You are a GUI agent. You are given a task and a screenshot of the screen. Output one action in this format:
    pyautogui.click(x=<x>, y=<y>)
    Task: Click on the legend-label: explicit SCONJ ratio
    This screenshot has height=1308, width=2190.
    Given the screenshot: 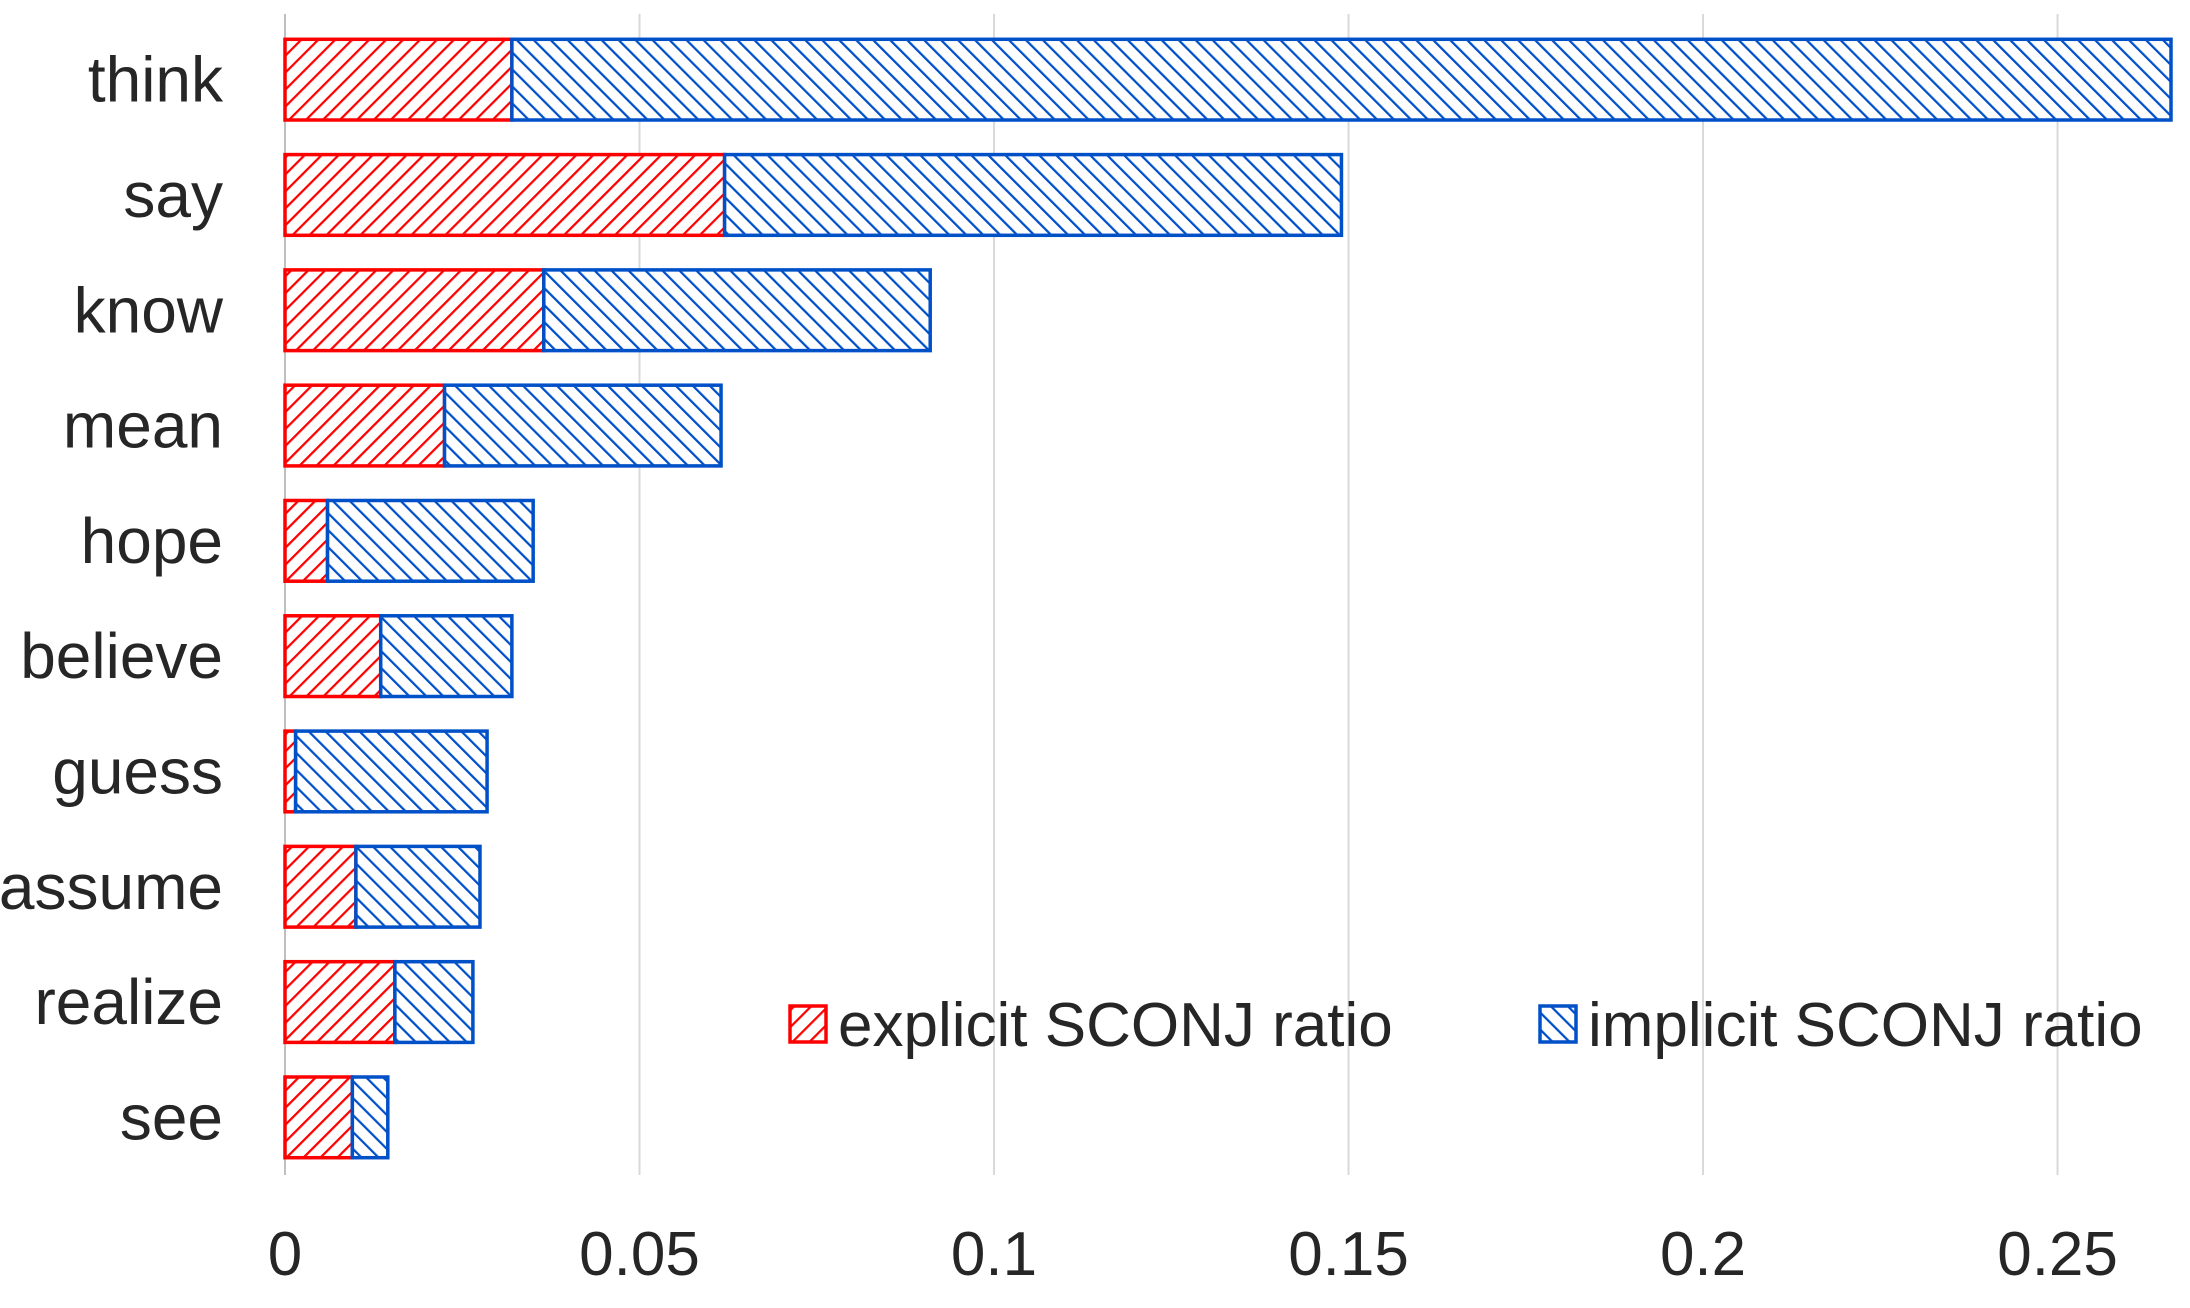 What is the action you would take?
    pyautogui.click(x=1115, y=1025)
    